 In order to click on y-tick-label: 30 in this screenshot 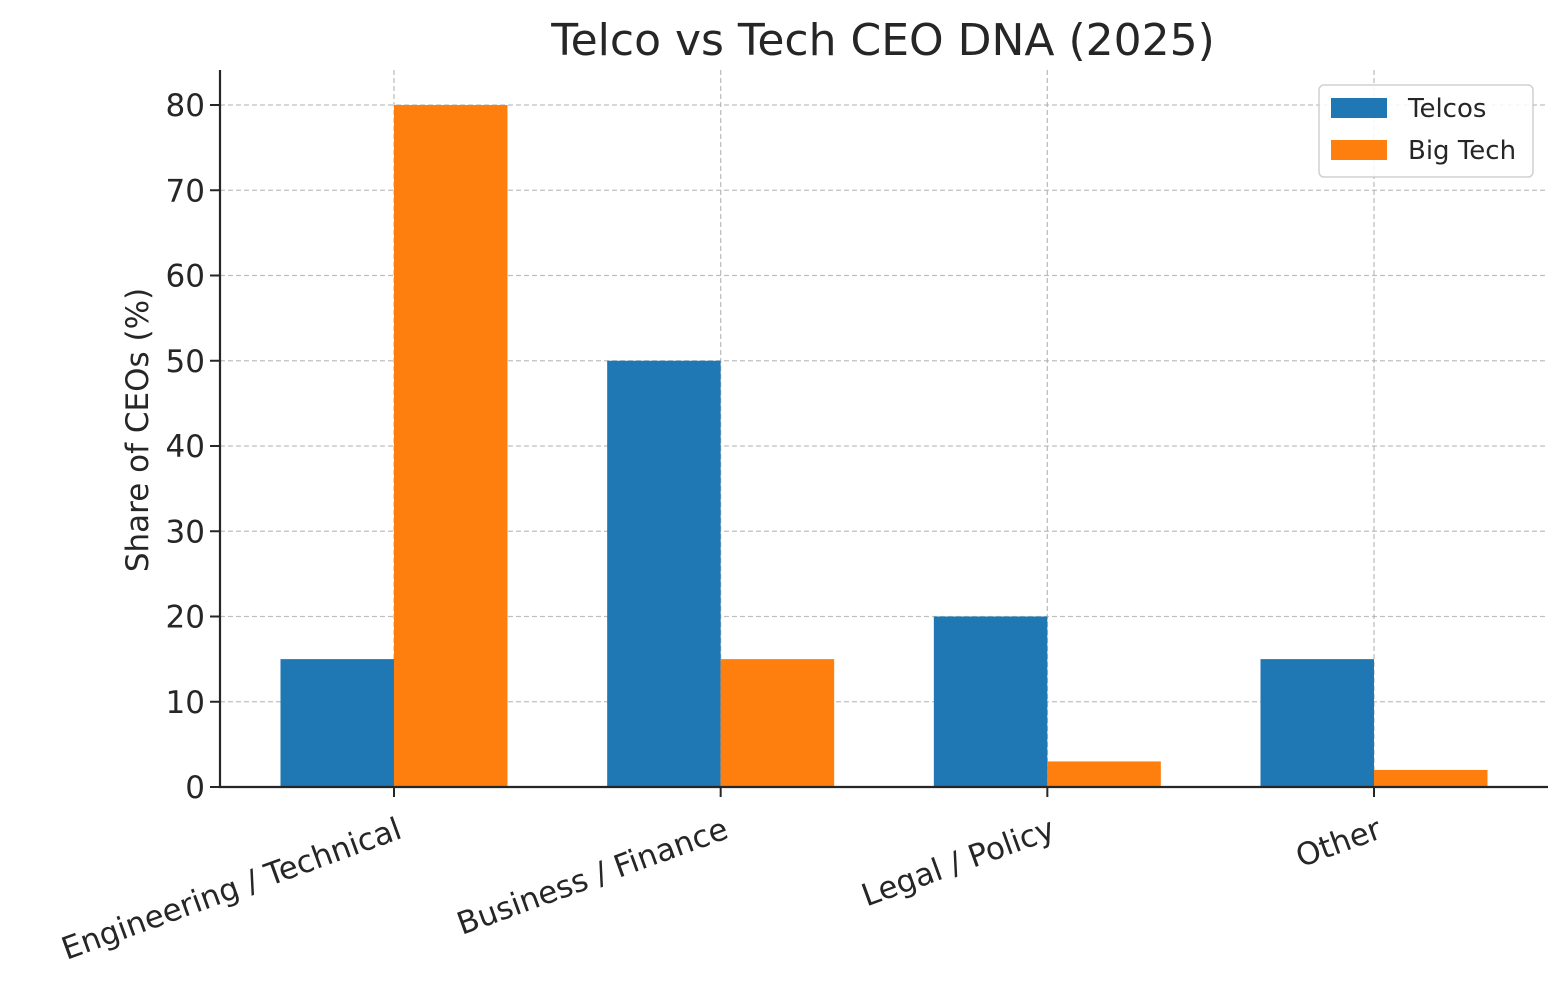, I will do `click(185, 532)`.